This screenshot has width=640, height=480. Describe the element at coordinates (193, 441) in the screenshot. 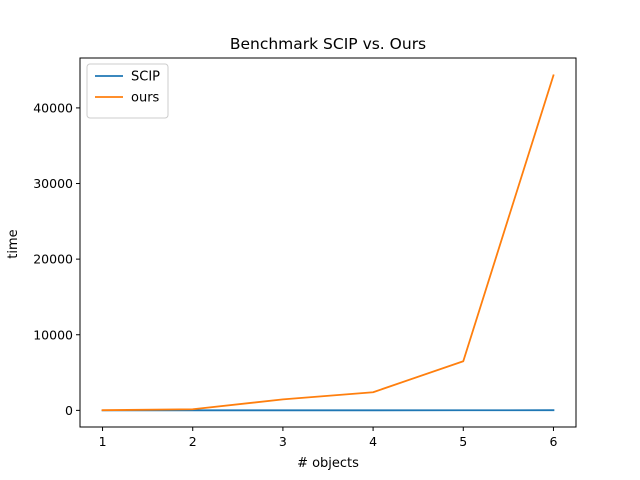

I see `x-tick-label: 2` at that location.